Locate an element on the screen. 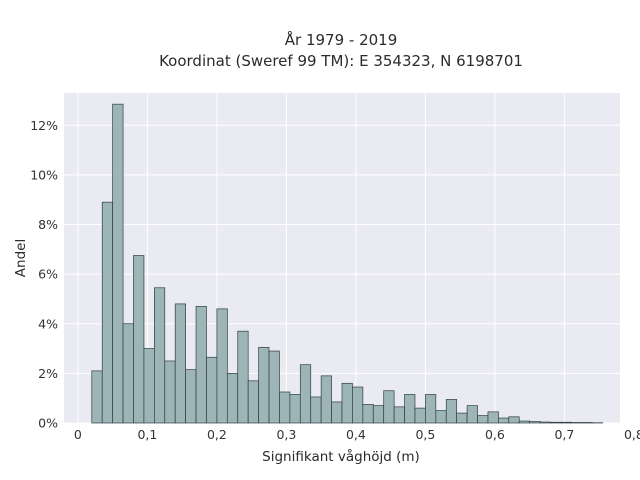  y-axis-label: Andel is located at coordinates (21, 258).